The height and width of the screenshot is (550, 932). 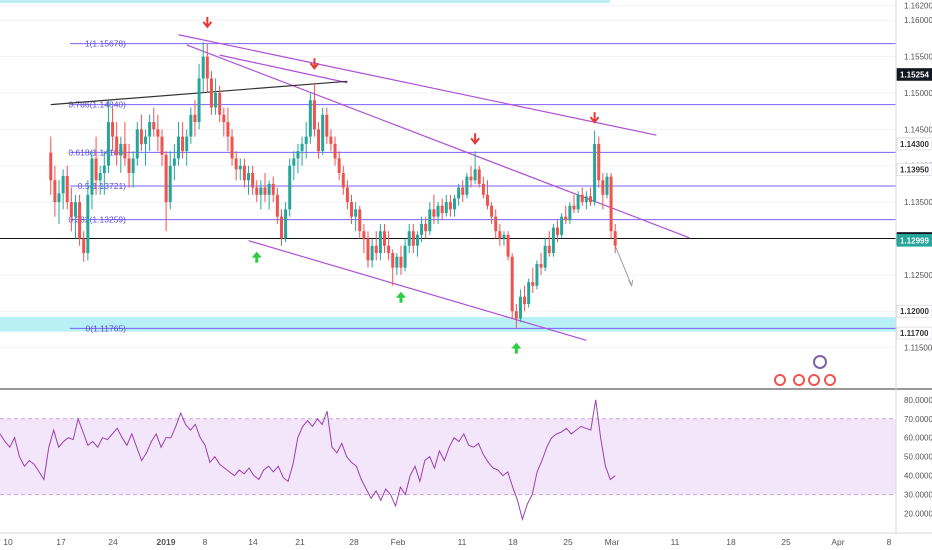 I want to click on fib-level-label: 0(1.11765), so click(x=106, y=328).